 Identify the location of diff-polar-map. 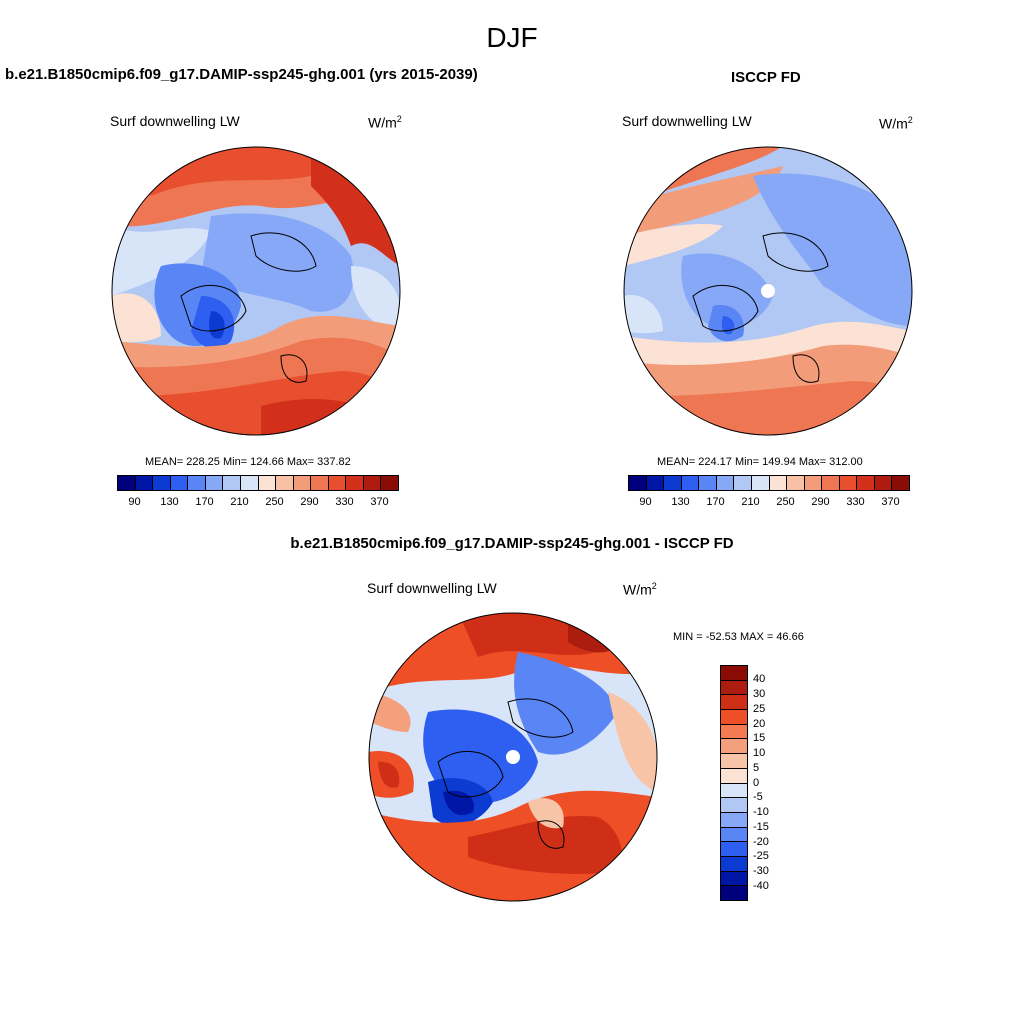
(513, 757).